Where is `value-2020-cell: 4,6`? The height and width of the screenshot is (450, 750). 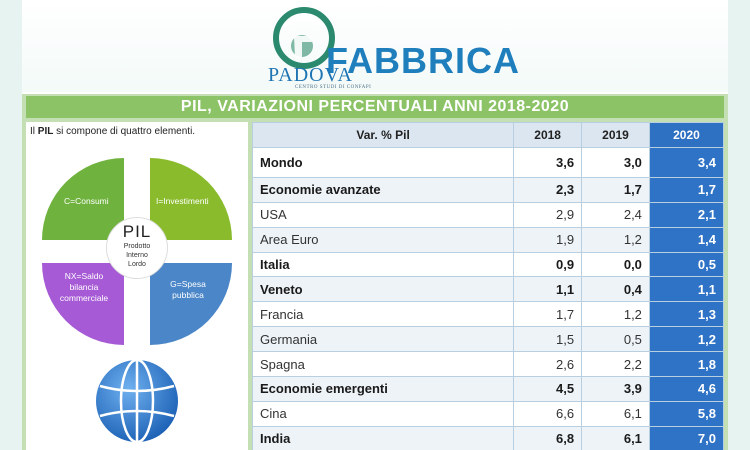 value-2020-cell: 4,6 is located at coordinates (686, 389).